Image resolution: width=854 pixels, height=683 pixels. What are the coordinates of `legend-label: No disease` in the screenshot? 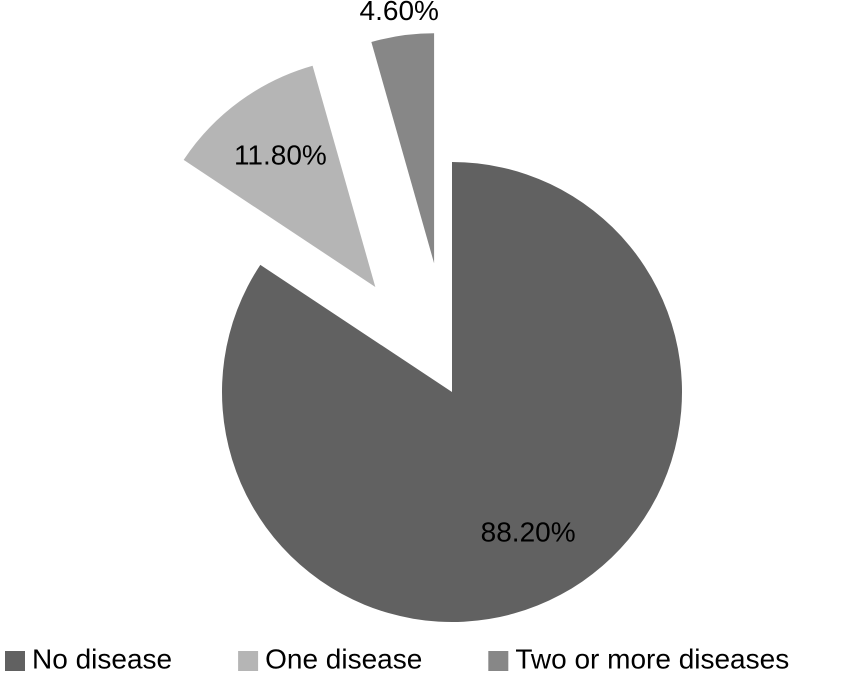 It's located at (102, 658).